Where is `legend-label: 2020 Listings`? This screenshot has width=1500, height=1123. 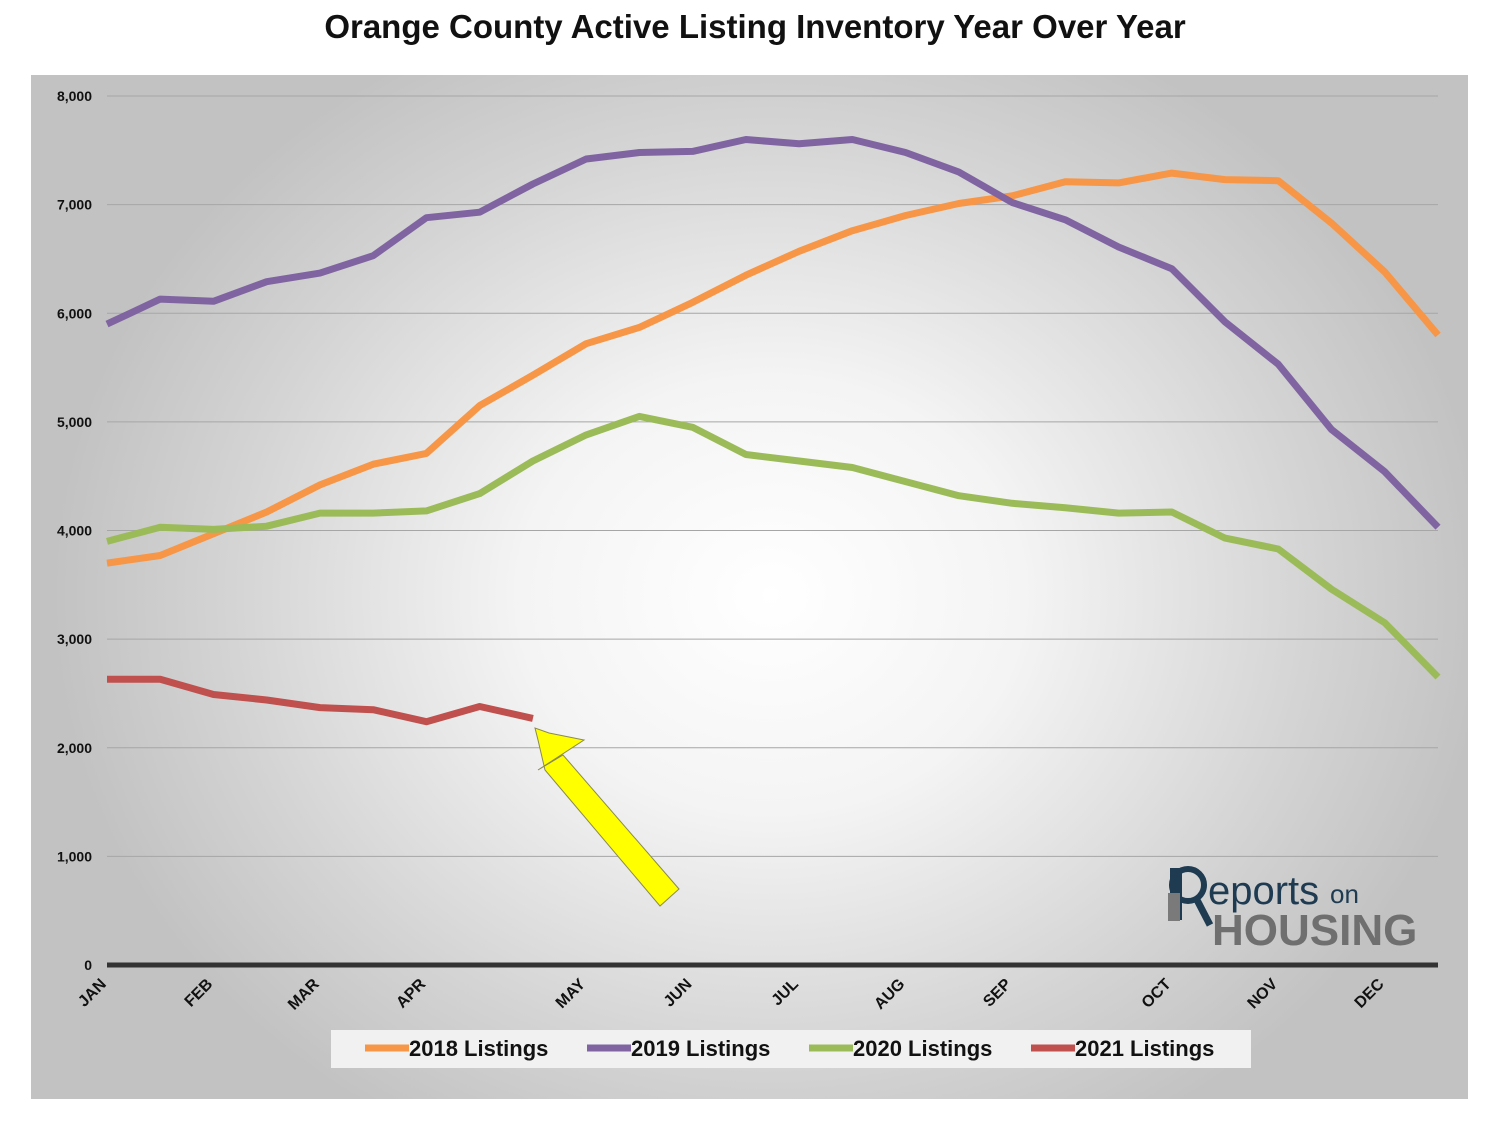 legend-label: 2020 Listings is located at coordinates (922, 1048).